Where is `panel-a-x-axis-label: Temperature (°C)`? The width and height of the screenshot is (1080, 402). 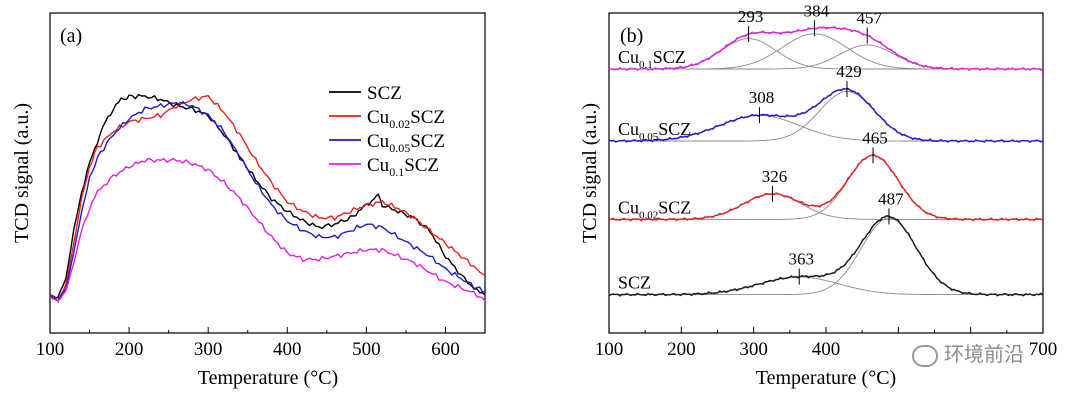 panel-a-x-axis-label: Temperature (°C) is located at coordinates (268, 378).